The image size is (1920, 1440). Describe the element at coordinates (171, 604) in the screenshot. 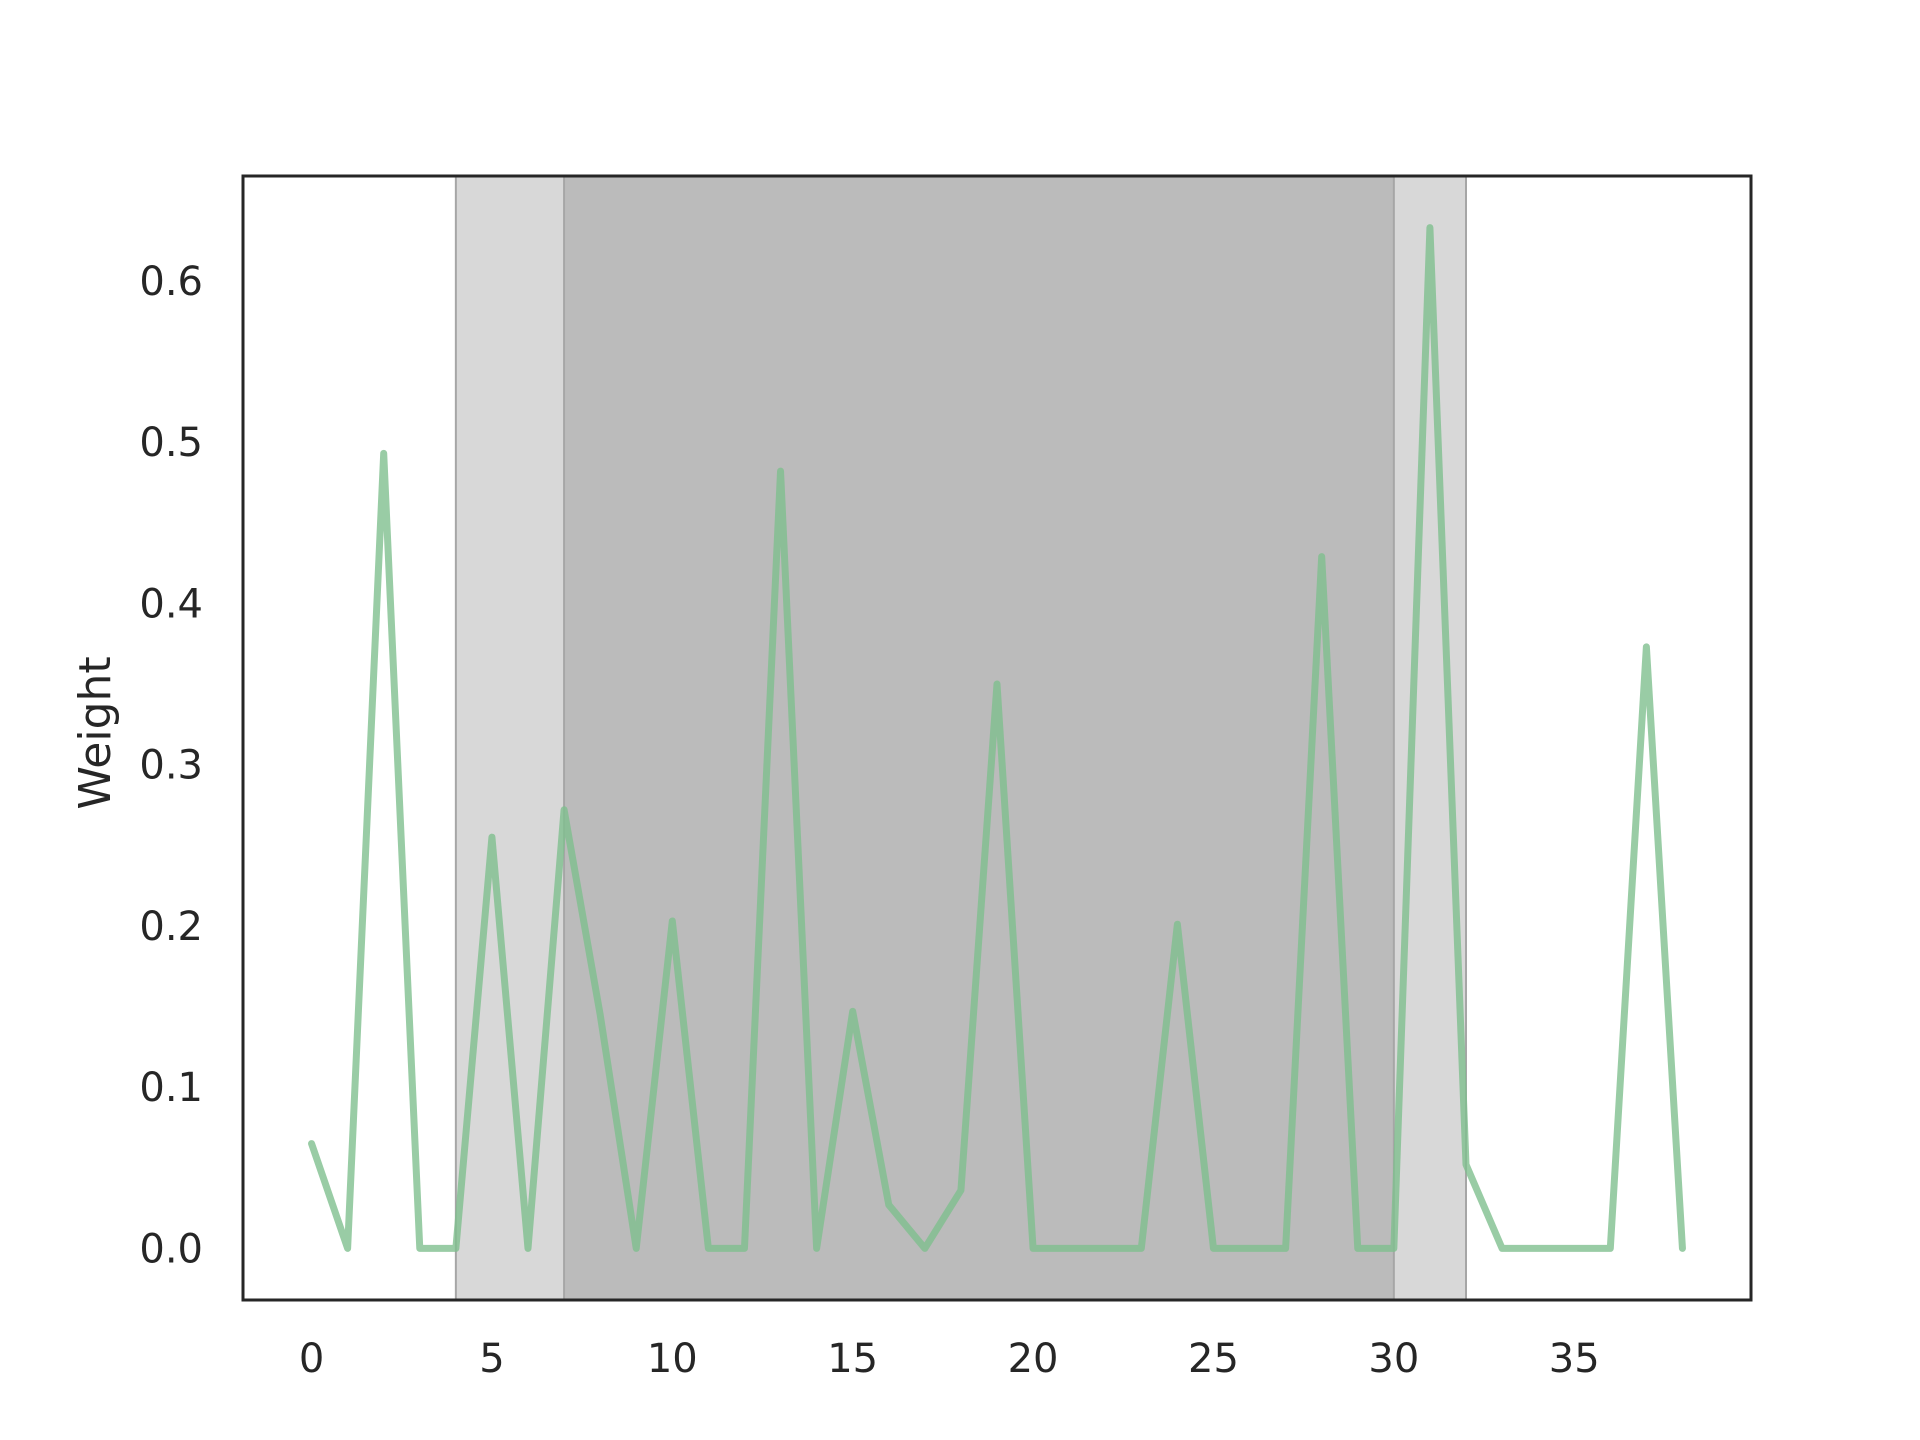

I see `y-tick-label: 0.4` at that location.